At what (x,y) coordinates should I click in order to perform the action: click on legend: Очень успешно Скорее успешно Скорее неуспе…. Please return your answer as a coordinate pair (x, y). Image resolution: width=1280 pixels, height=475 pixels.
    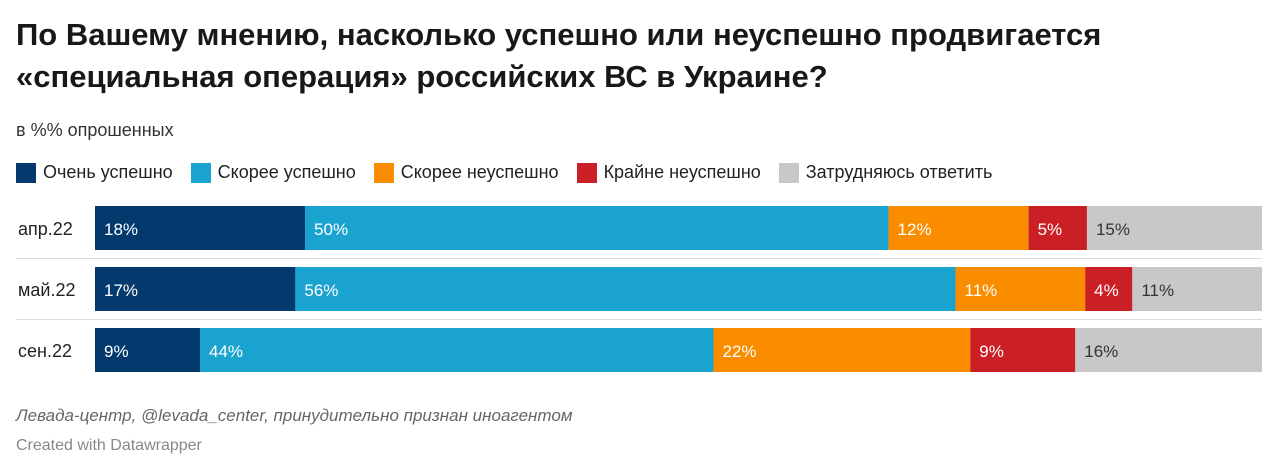
    Looking at the image, I should click on (513, 172).